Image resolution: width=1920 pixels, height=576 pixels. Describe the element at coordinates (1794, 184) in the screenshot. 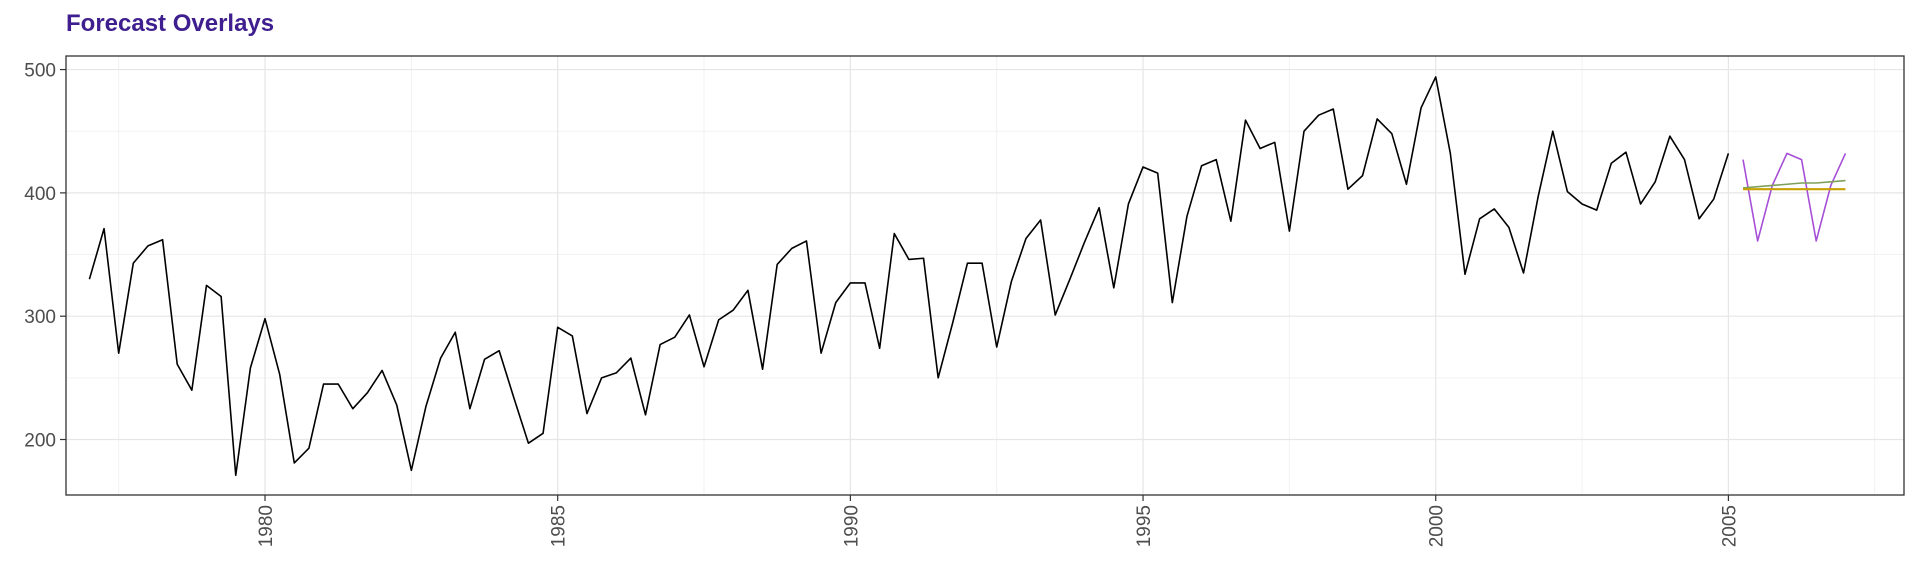

I see `series-line-drift-forecast` at that location.